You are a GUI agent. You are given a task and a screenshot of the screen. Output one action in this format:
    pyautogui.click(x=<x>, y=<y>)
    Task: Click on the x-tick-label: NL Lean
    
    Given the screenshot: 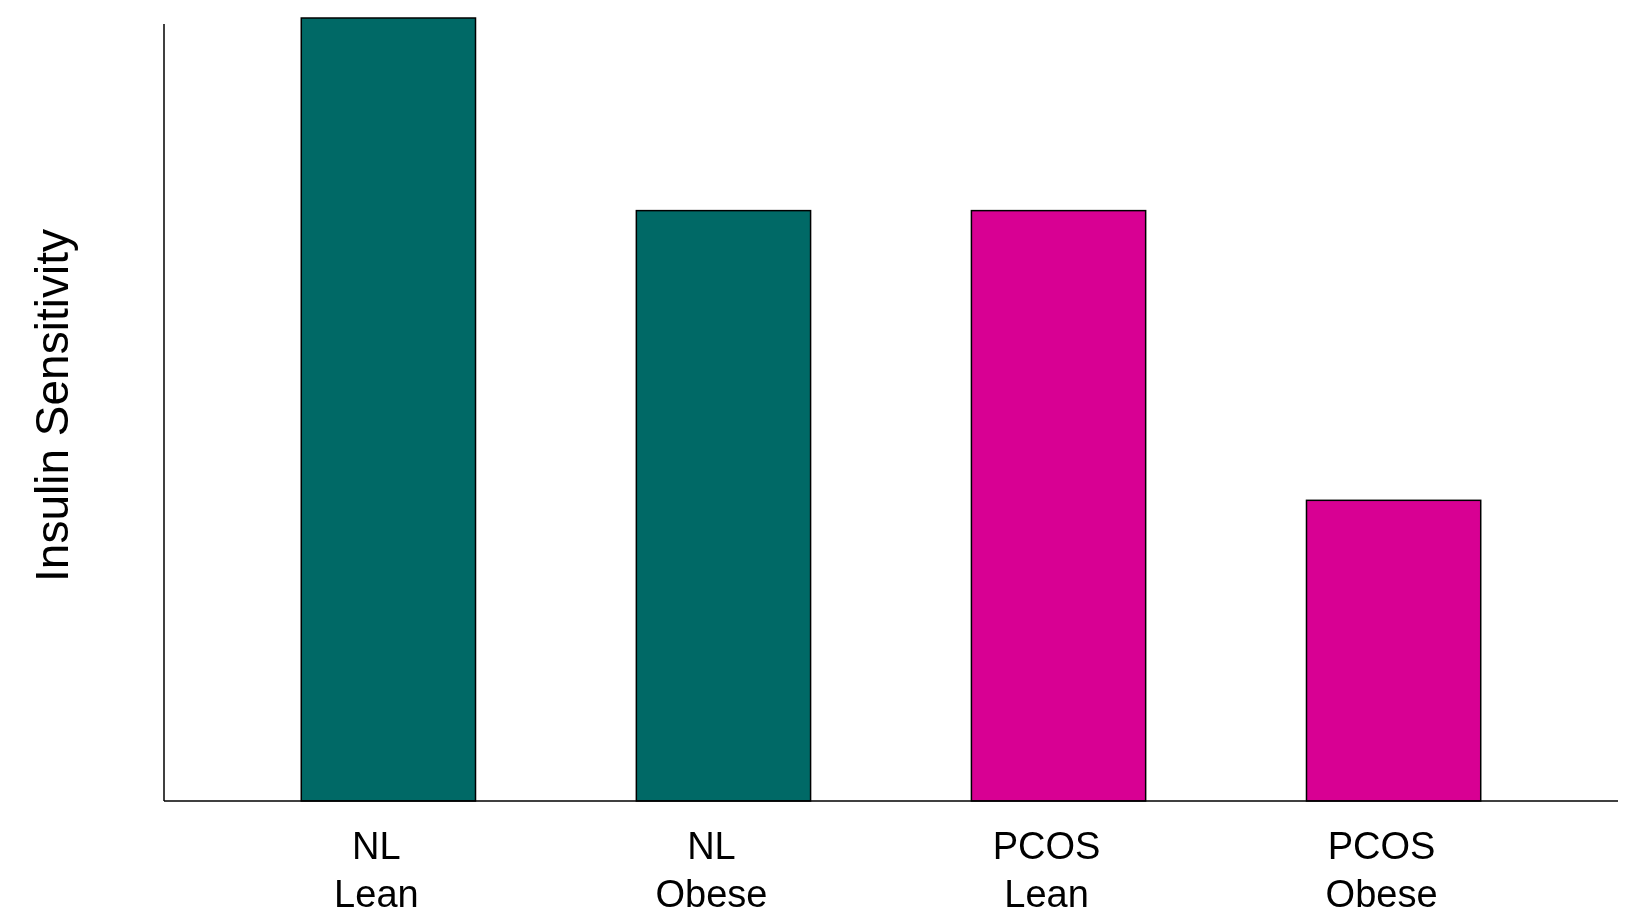 What is the action you would take?
    pyautogui.click(x=376, y=870)
    